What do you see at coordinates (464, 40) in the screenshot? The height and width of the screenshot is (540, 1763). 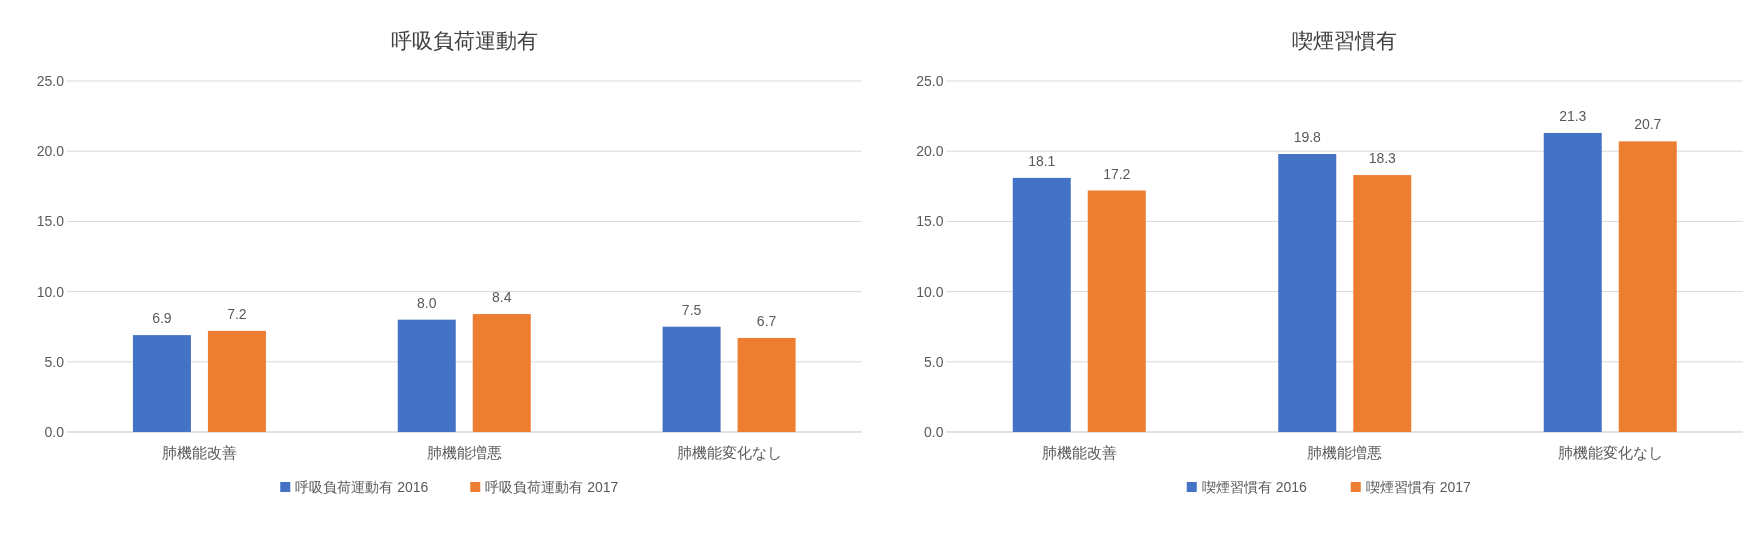 I see `chart-title: 呼吸負荷運動有` at bounding box center [464, 40].